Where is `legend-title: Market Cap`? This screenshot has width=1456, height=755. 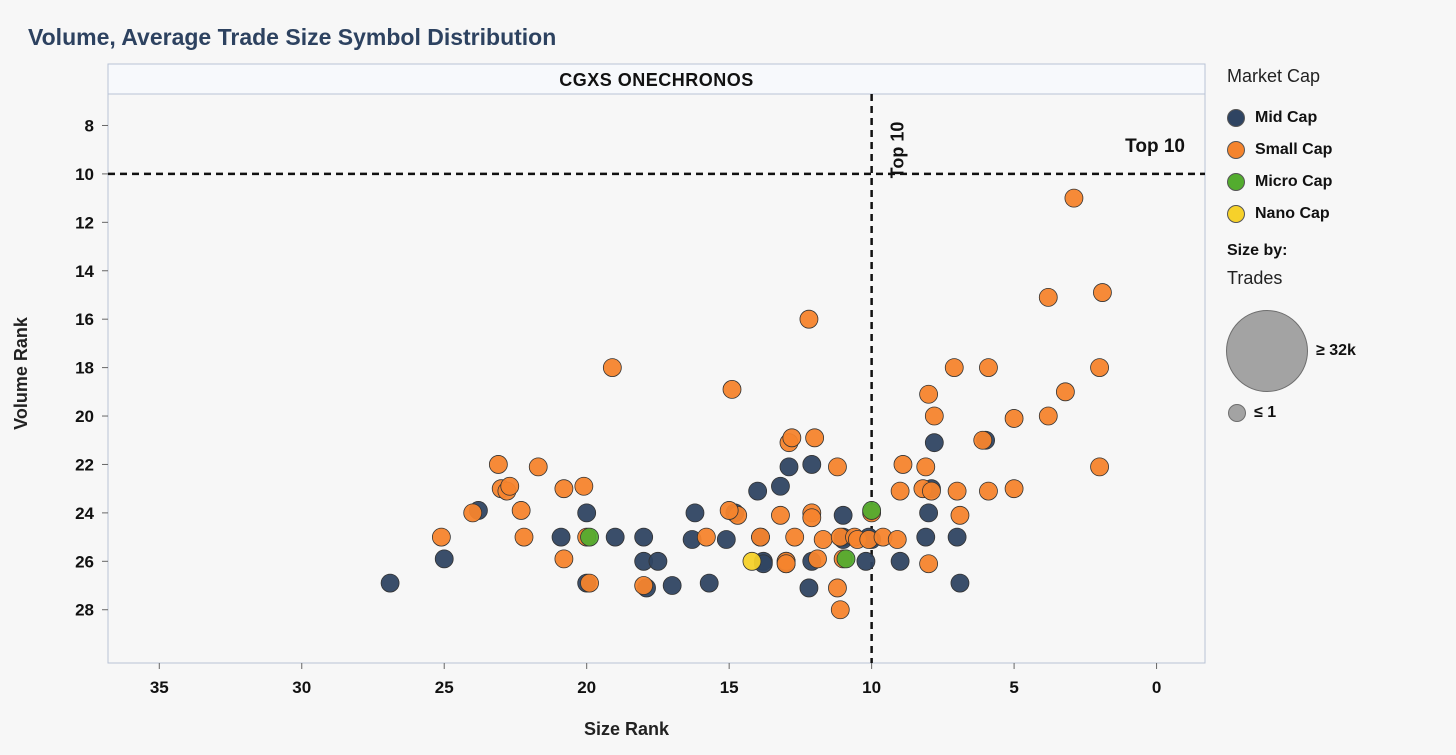 legend-title: Market Cap is located at coordinates (1274, 76).